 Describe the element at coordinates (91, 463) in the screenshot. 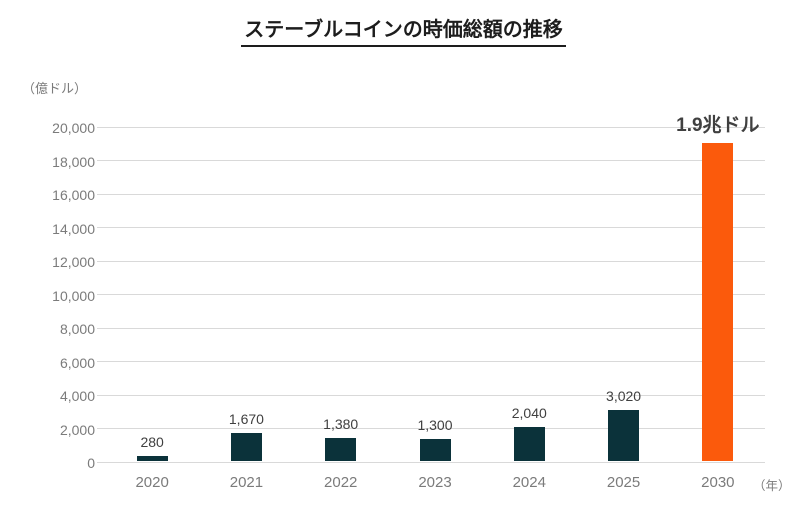

I see `y-tick-0: 0` at that location.